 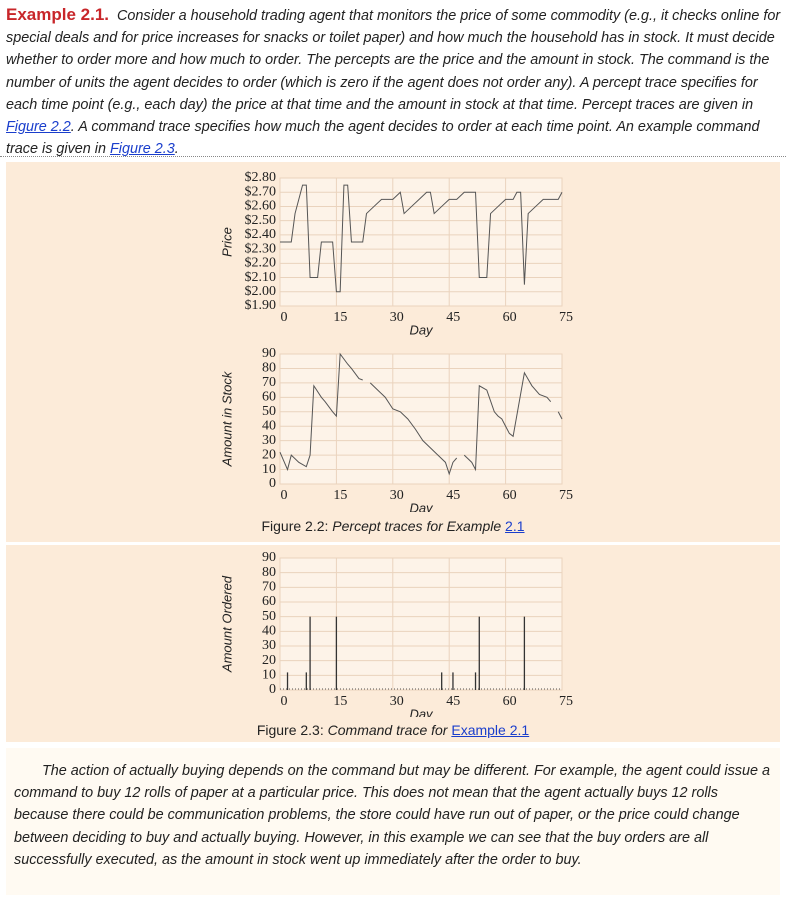 I want to click on y-tick-label: $2.70, so click(x=261, y=191).